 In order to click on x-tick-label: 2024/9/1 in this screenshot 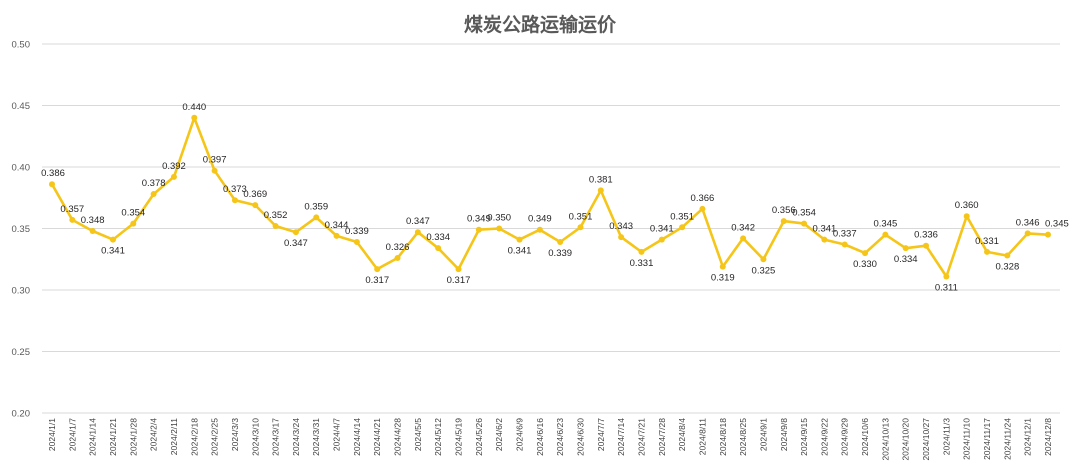, I will do `click(763, 434)`.